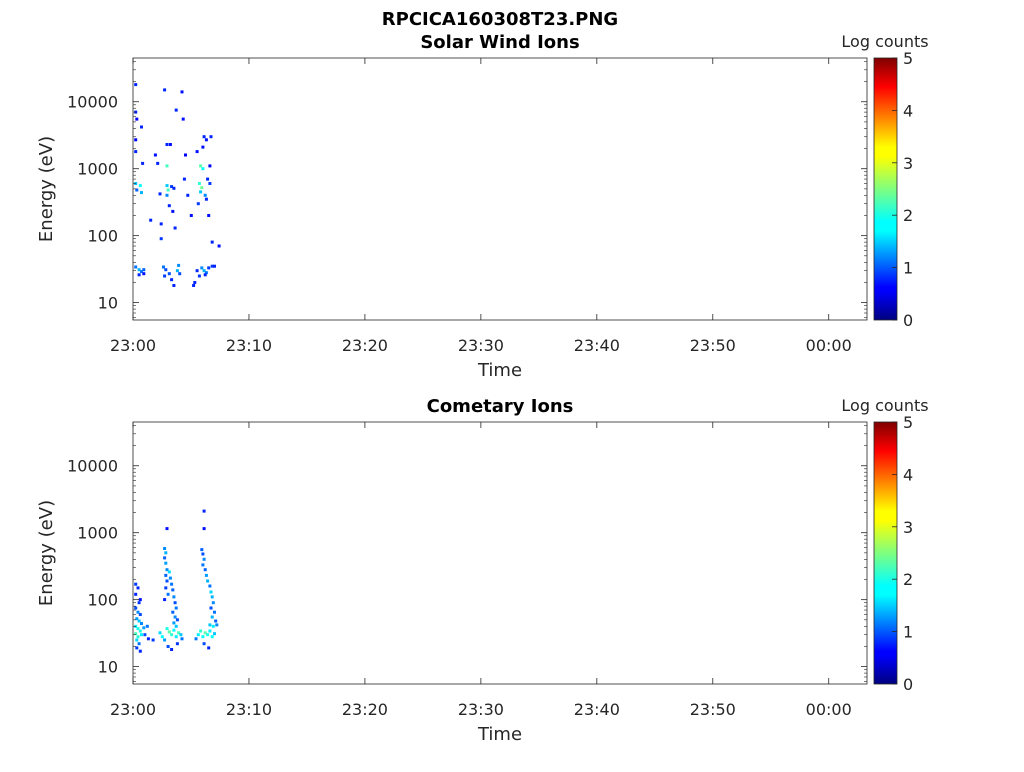 The width and height of the screenshot is (1024, 772). Describe the element at coordinates (884, 41) in the screenshot. I see `colorbar-label: Log counts` at that location.